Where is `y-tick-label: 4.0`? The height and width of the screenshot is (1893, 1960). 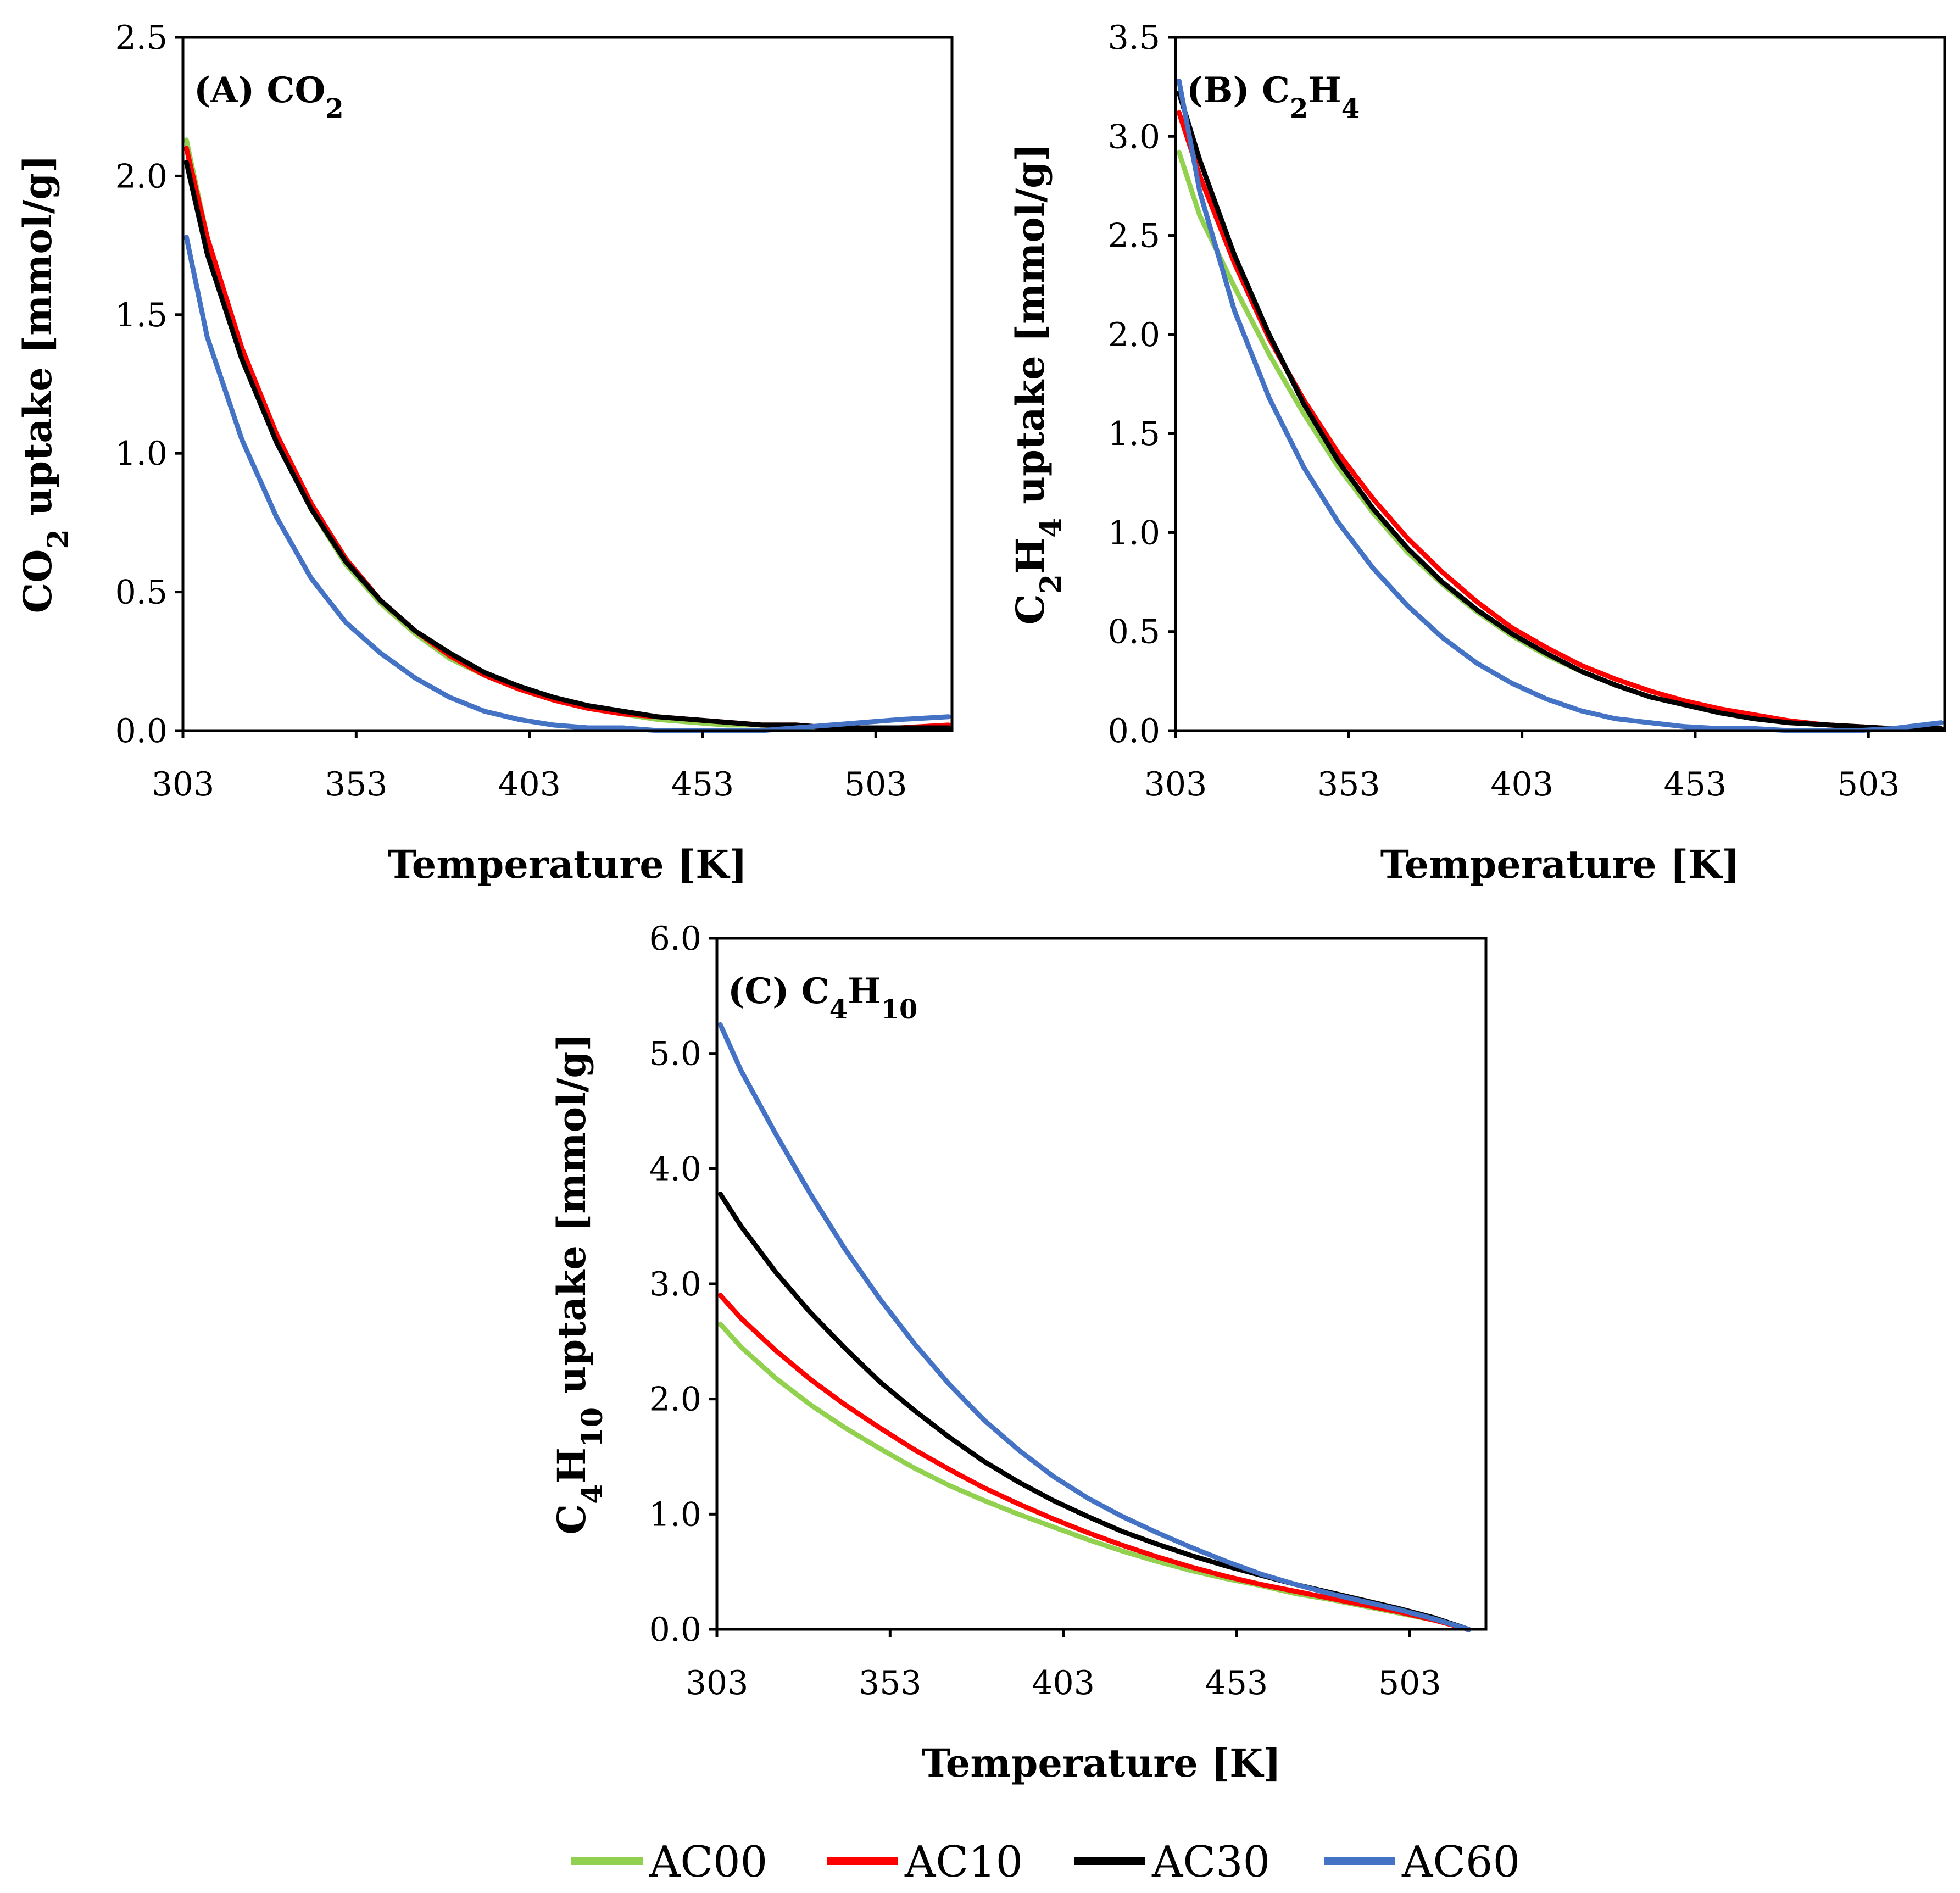
y-tick-label: 4.0 is located at coordinates (675, 1169).